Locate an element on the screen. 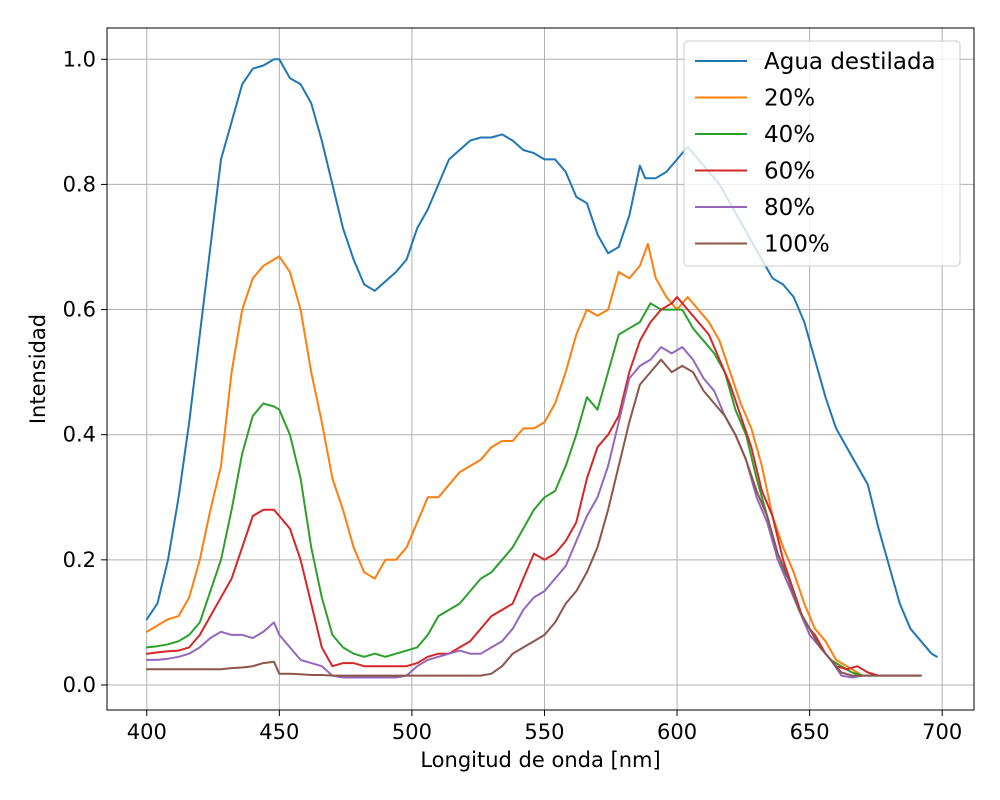 The image size is (1000, 800). legend-label: 40% is located at coordinates (789, 135).